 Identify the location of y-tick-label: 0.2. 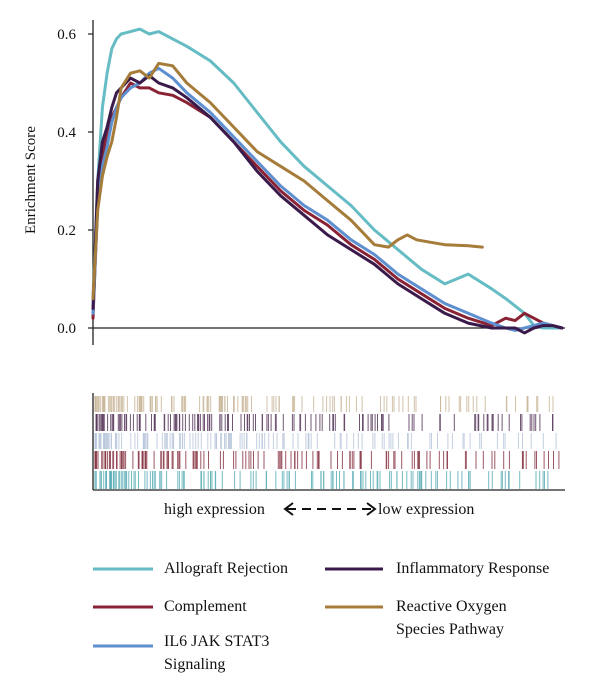
(66, 231).